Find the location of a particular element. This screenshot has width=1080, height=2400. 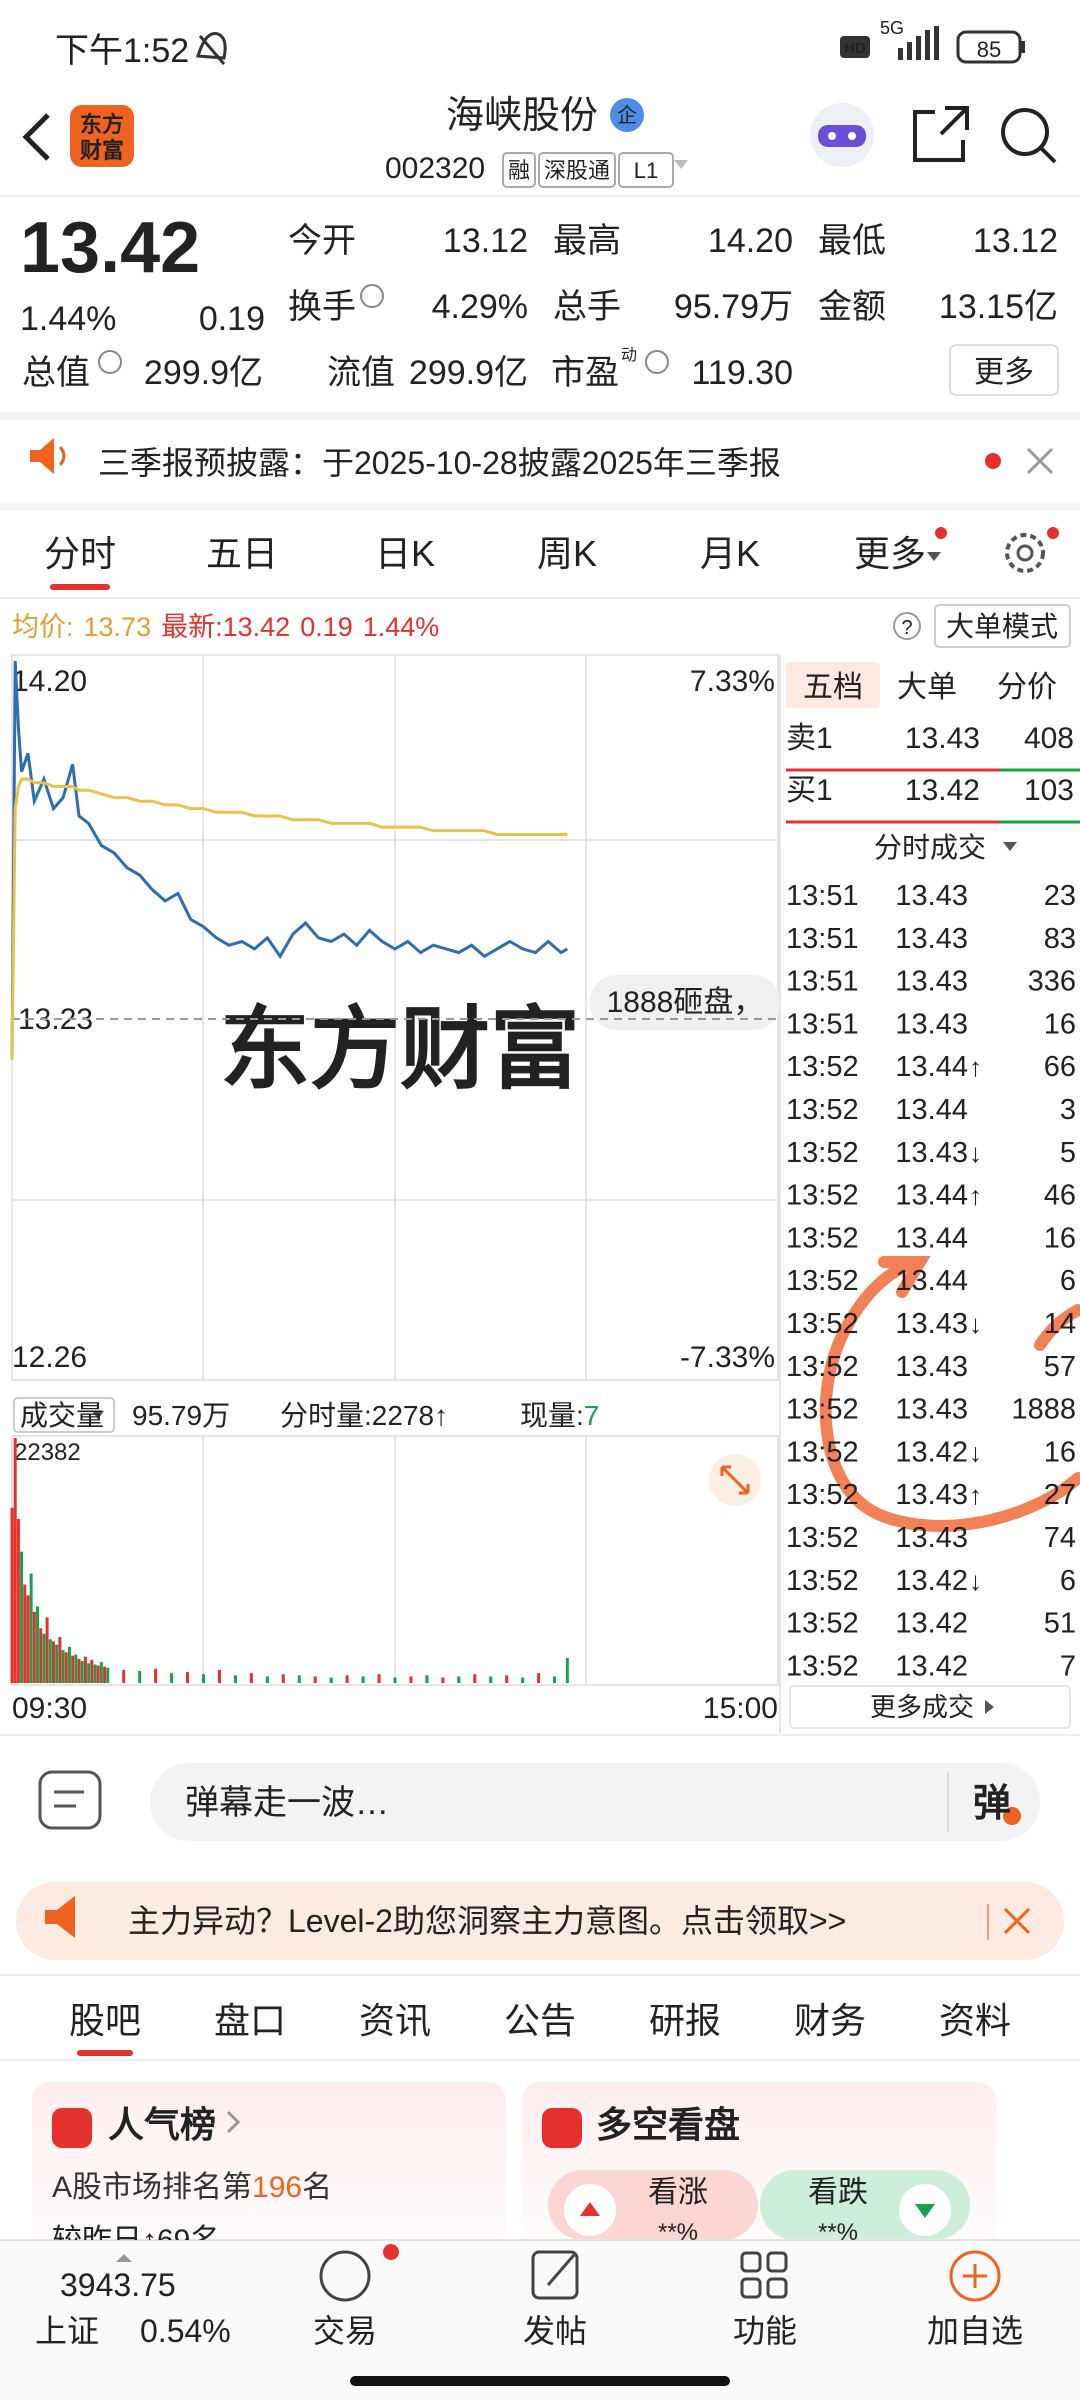

mode-button is located at coordinates (1002, 626).